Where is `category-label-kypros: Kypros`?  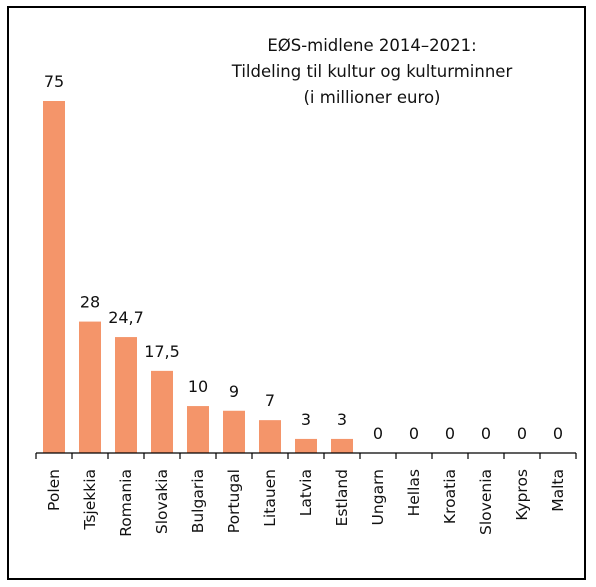 category-label-kypros: Kypros is located at coordinates (522, 495).